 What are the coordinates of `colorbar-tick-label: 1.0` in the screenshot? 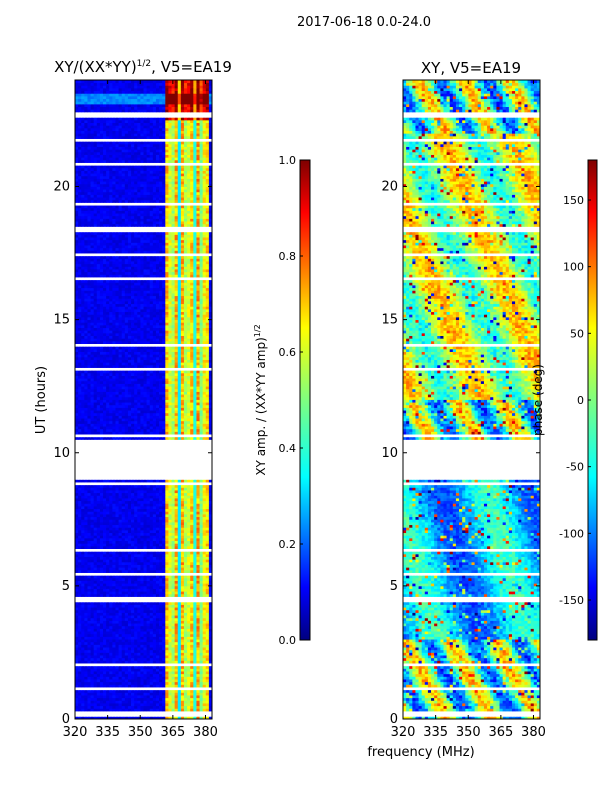 It's located at (288, 160).